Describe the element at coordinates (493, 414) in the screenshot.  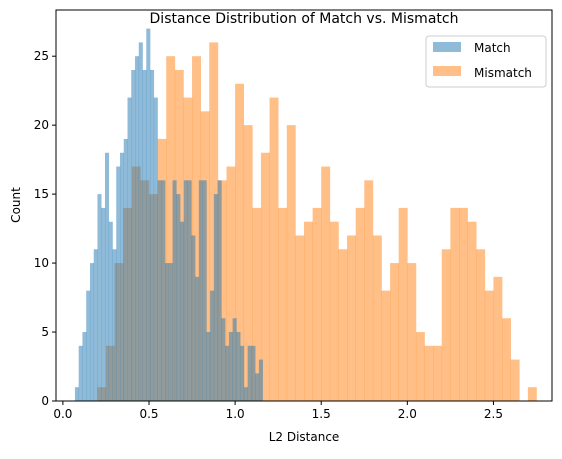
I see `x-tick-label: 2.5` at that location.